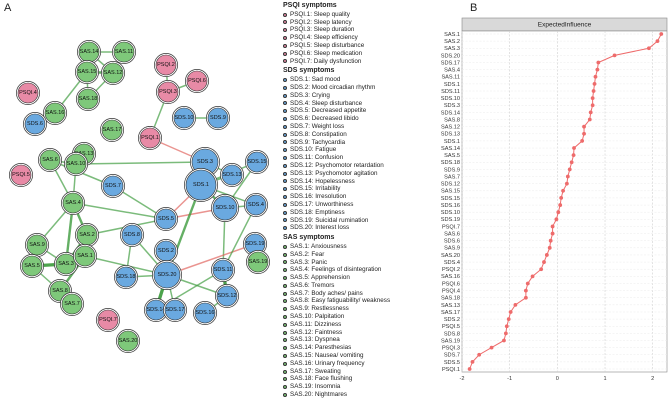  What do you see at coordinates (326, 61) in the screenshot?
I see `legend-item-label: PSQI.7: Daily dysfunction` at bounding box center [326, 61].